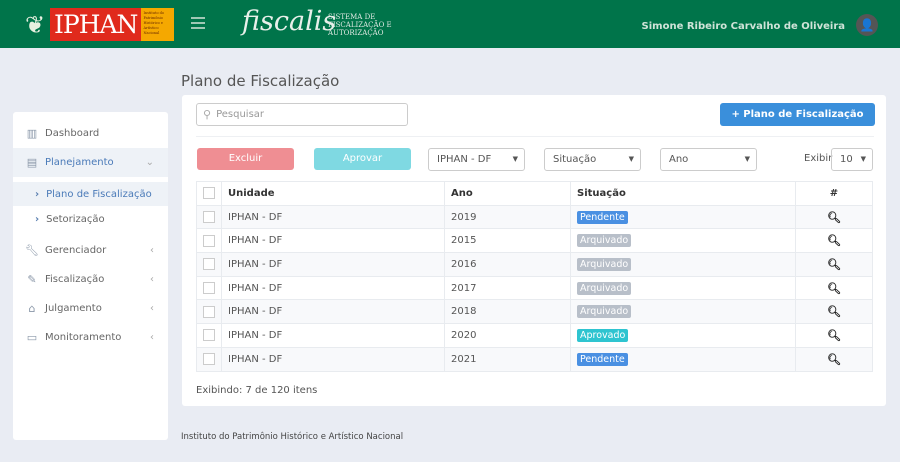 This screenshot has width=900, height=462. I want to click on column-header-ano: Ano, so click(507, 193).